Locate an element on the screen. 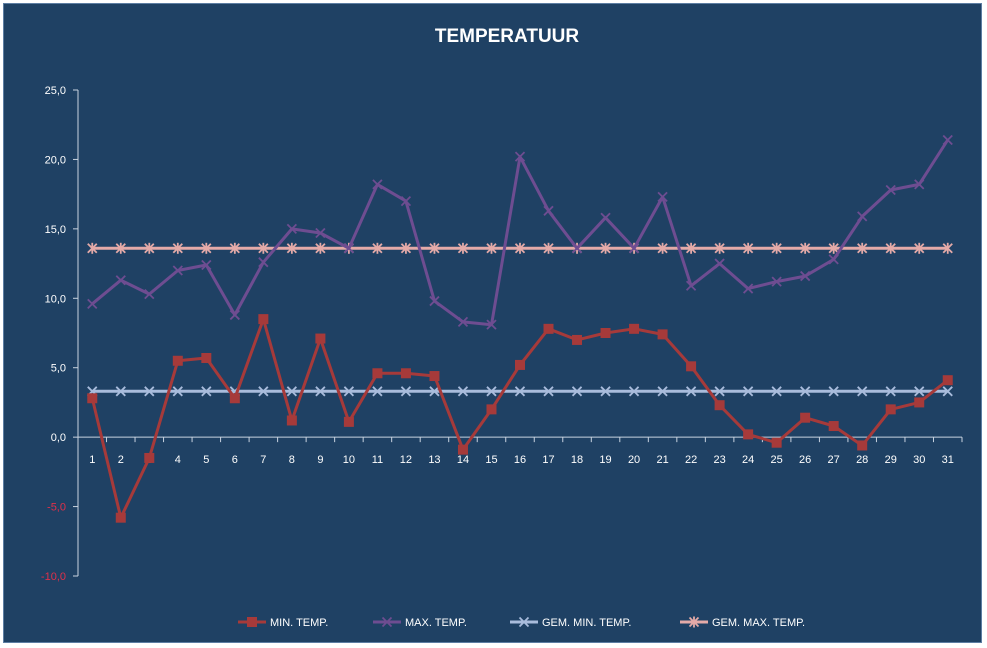 Image resolution: width=987 pixels, height=648 pixels. x-tick-label: 14 is located at coordinates (463, 460).